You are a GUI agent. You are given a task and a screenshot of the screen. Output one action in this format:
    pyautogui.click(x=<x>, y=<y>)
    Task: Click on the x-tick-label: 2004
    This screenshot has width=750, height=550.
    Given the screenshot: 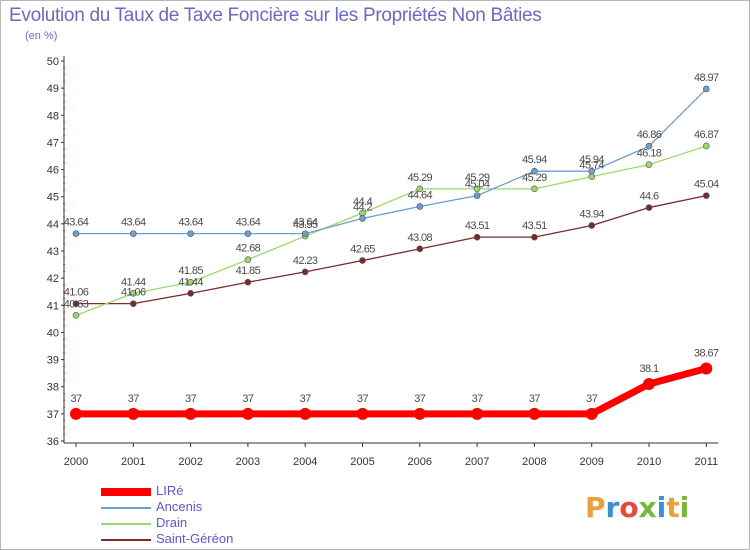 What is the action you would take?
    pyautogui.click(x=305, y=462)
    